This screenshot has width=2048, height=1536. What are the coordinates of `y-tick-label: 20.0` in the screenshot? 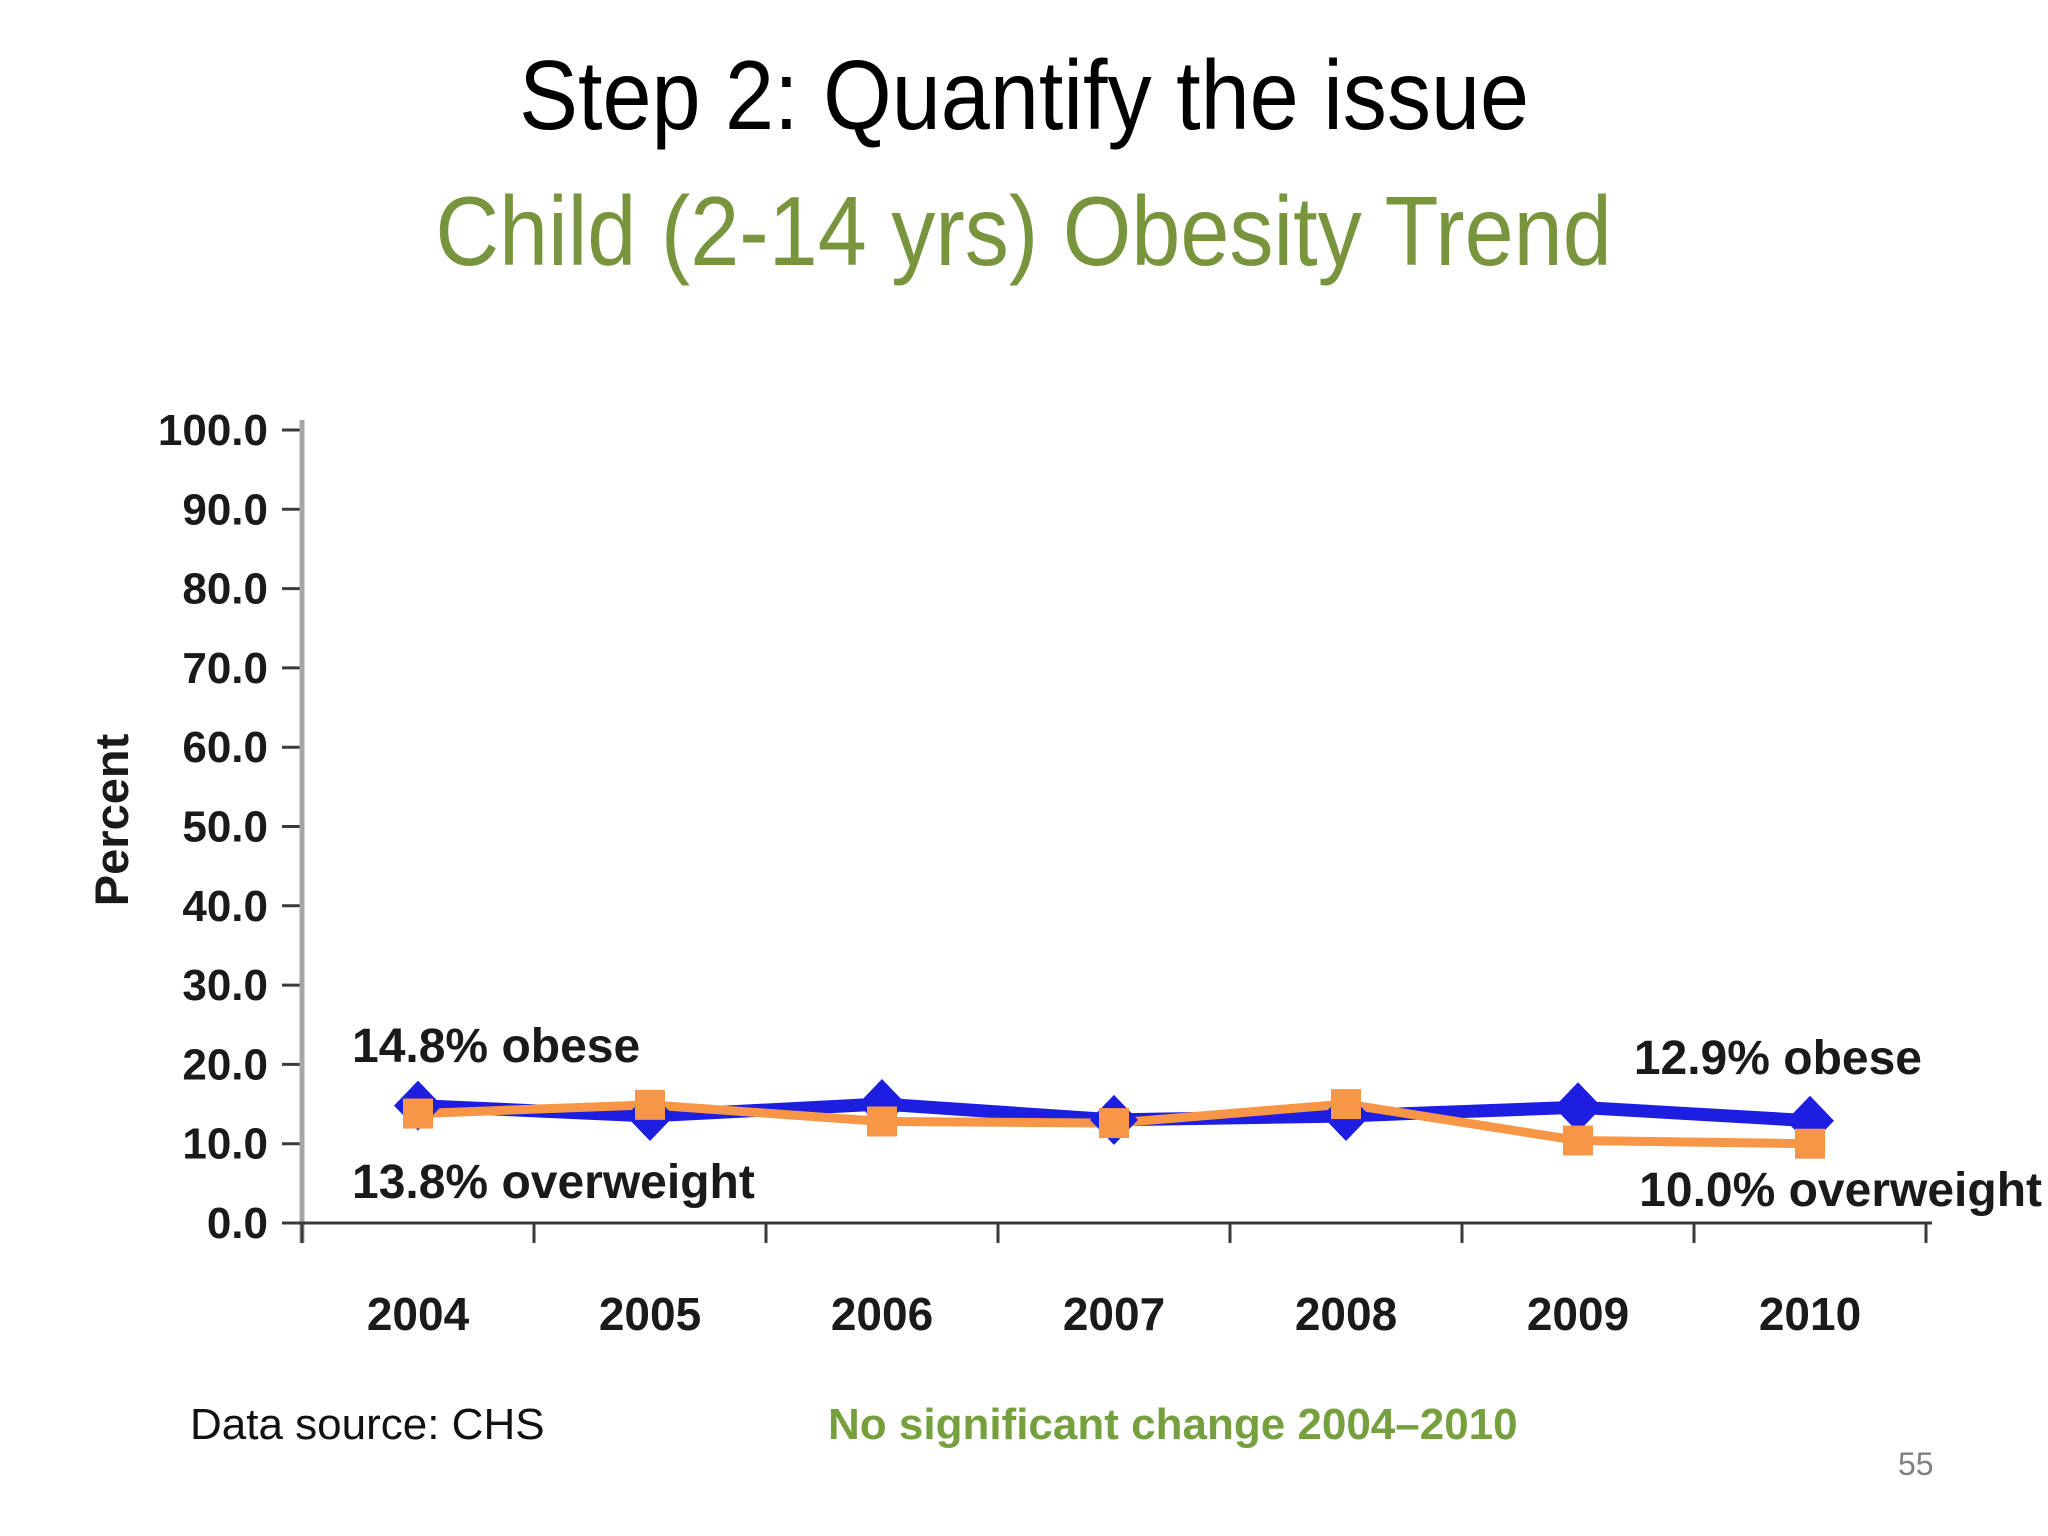 It's located at (225, 1064).